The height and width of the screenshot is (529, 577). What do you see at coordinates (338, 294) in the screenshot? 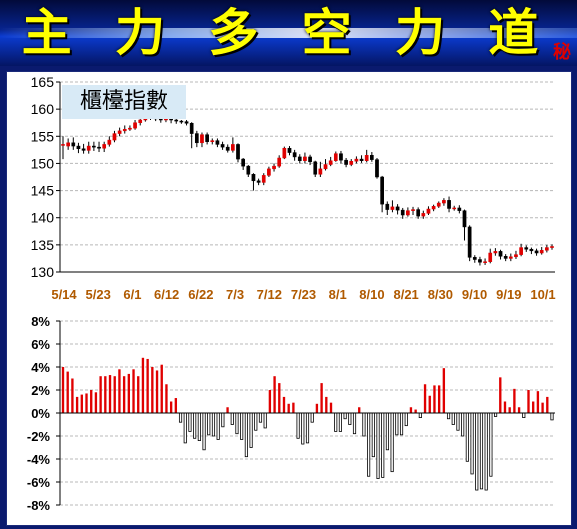
I see `date-tick-label: 8/1` at bounding box center [338, 294].